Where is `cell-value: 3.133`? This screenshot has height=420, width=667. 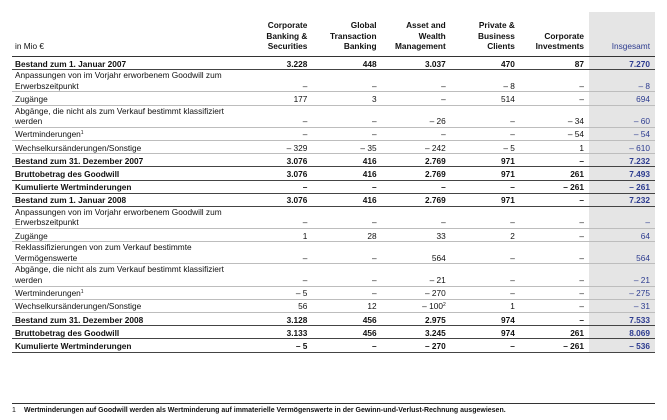
cell-value: 3.133 is located at coordinates (297, 332).